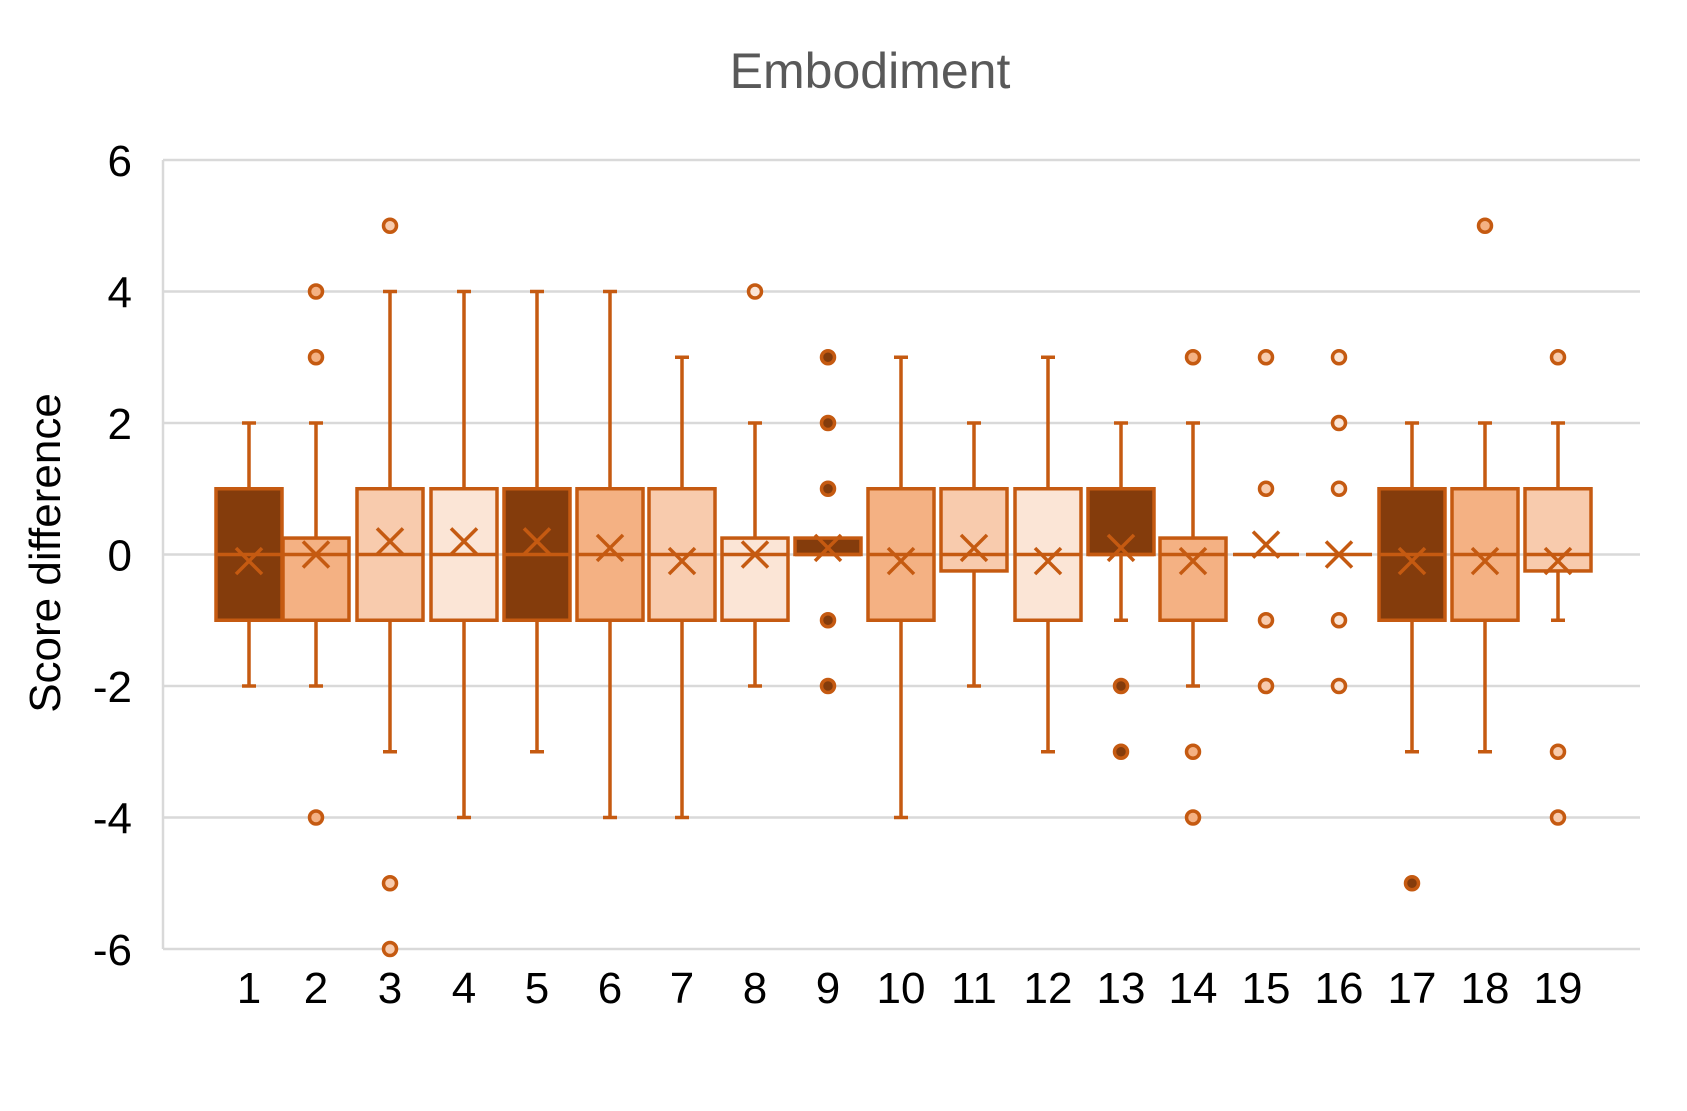  What do you see at coordinates (316, 988) in the screenshot?
I see `x-tick-label: 2` at bounding box center [316, 988].